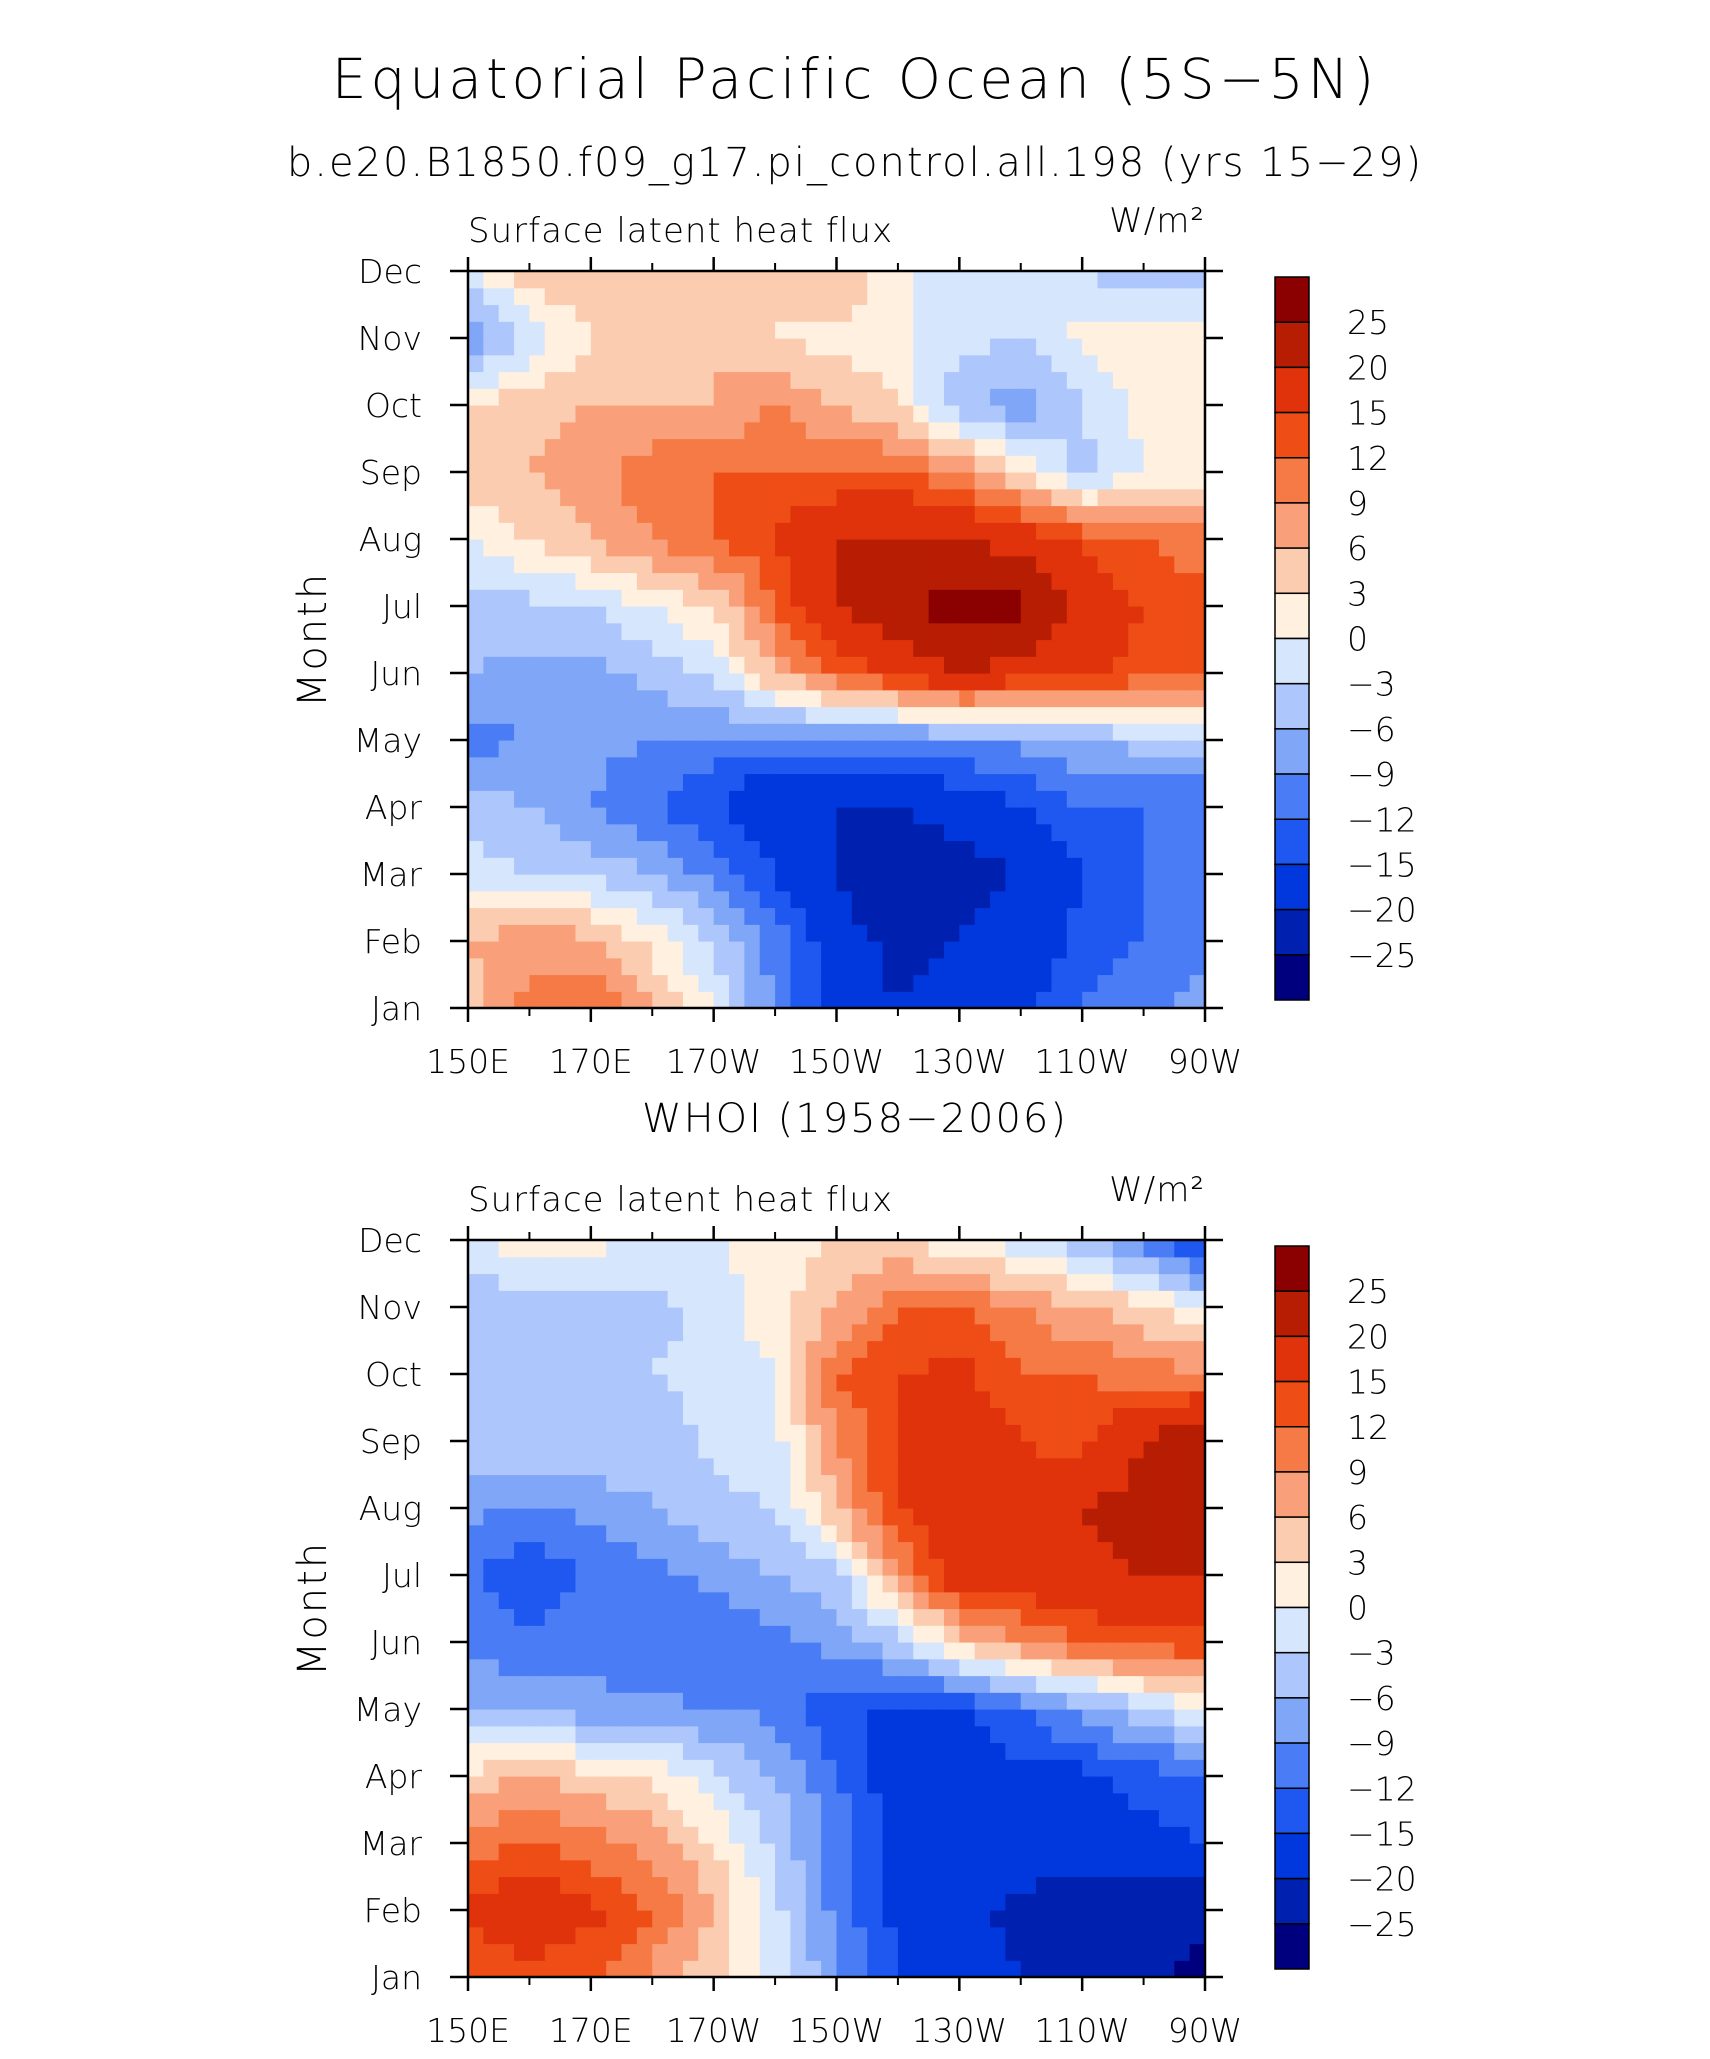  Describe the element at coordinates (402, 1575) in the screenshot. I see `y-tick-label: Jul` at that location.